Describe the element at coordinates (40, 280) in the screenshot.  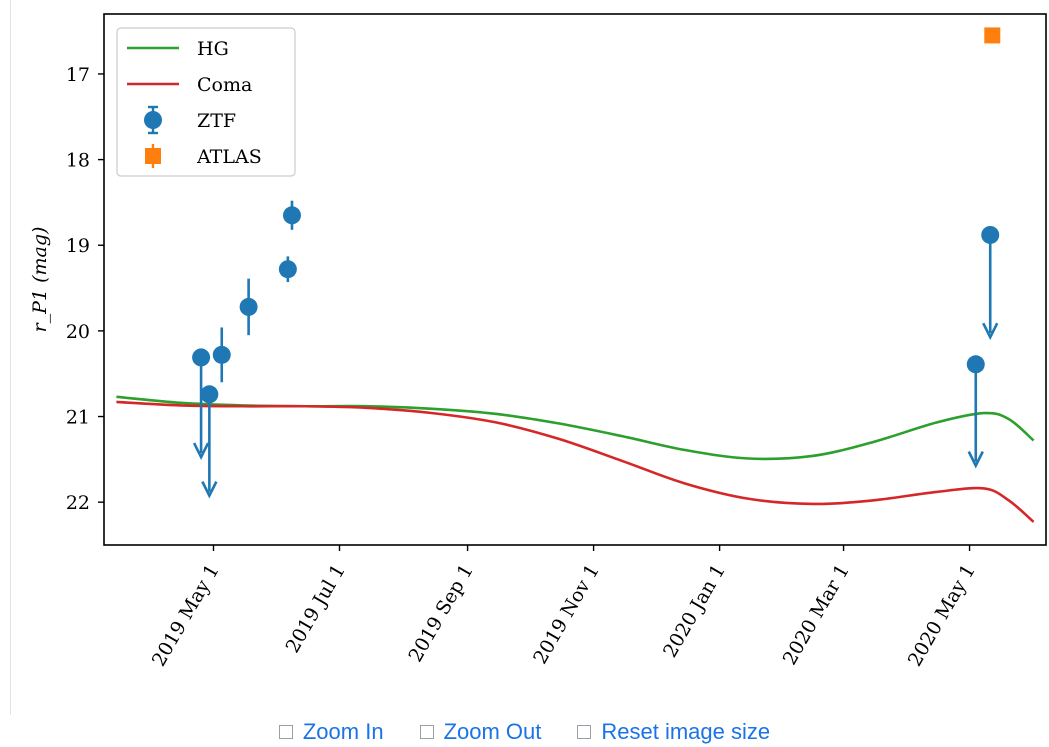
I see `y-axis-label: r_P1 (mag)` at that location.